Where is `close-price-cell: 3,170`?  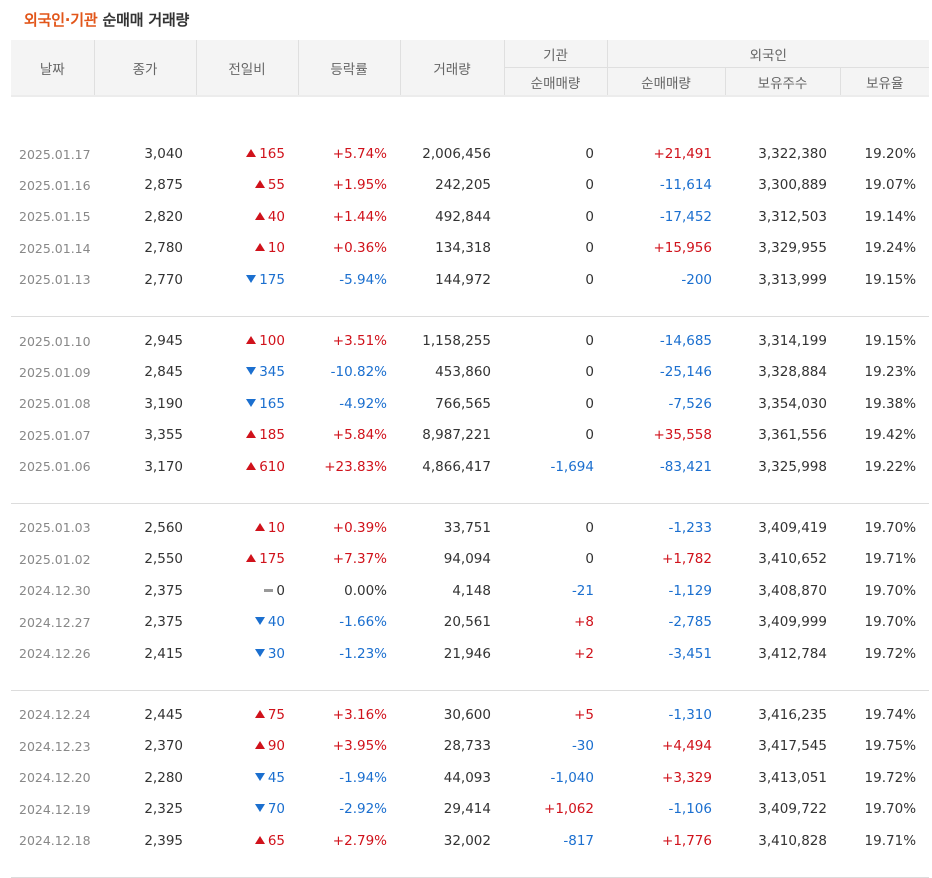
close-price-cell: 3,170 is located at coordinates (163, 466).